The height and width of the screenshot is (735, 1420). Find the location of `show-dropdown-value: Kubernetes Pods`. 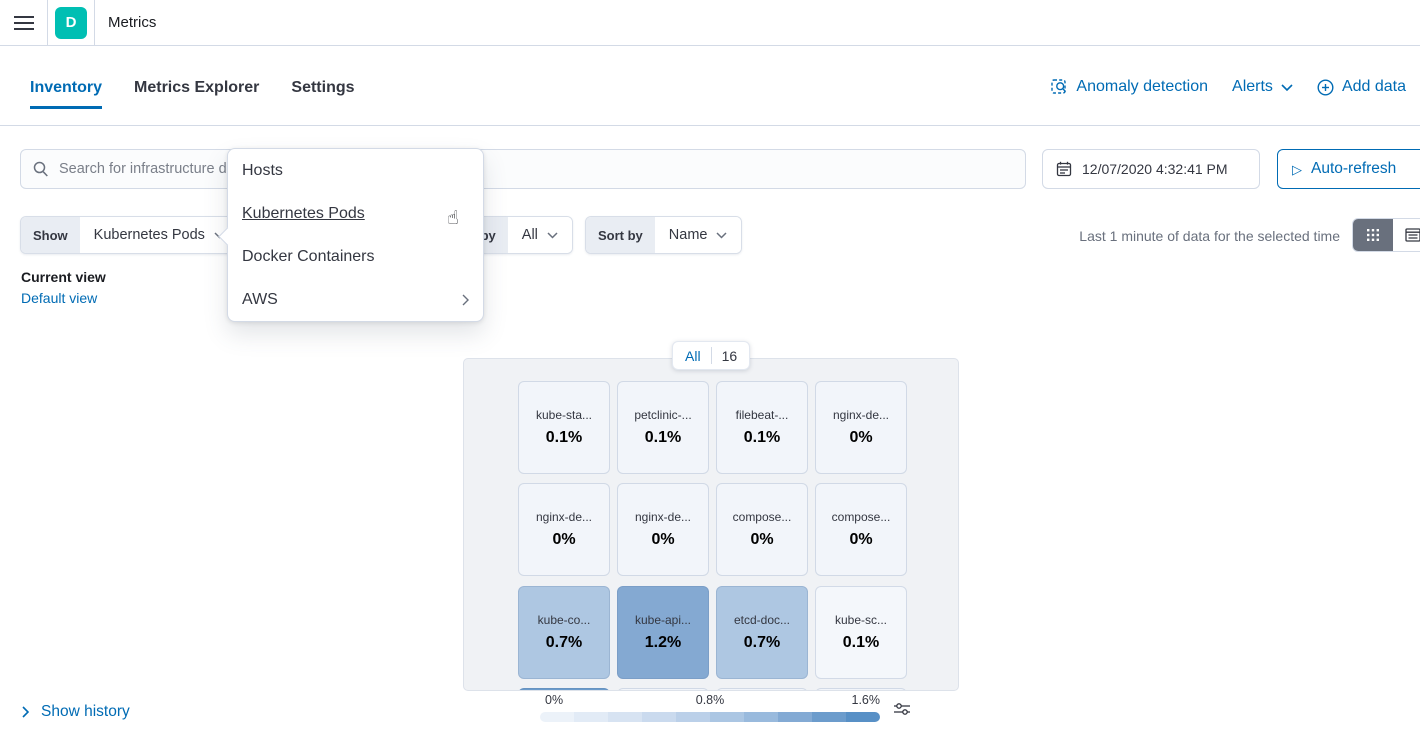

show-dropdown-value: Kubernetes Pods is located at coordinates (149, 235).